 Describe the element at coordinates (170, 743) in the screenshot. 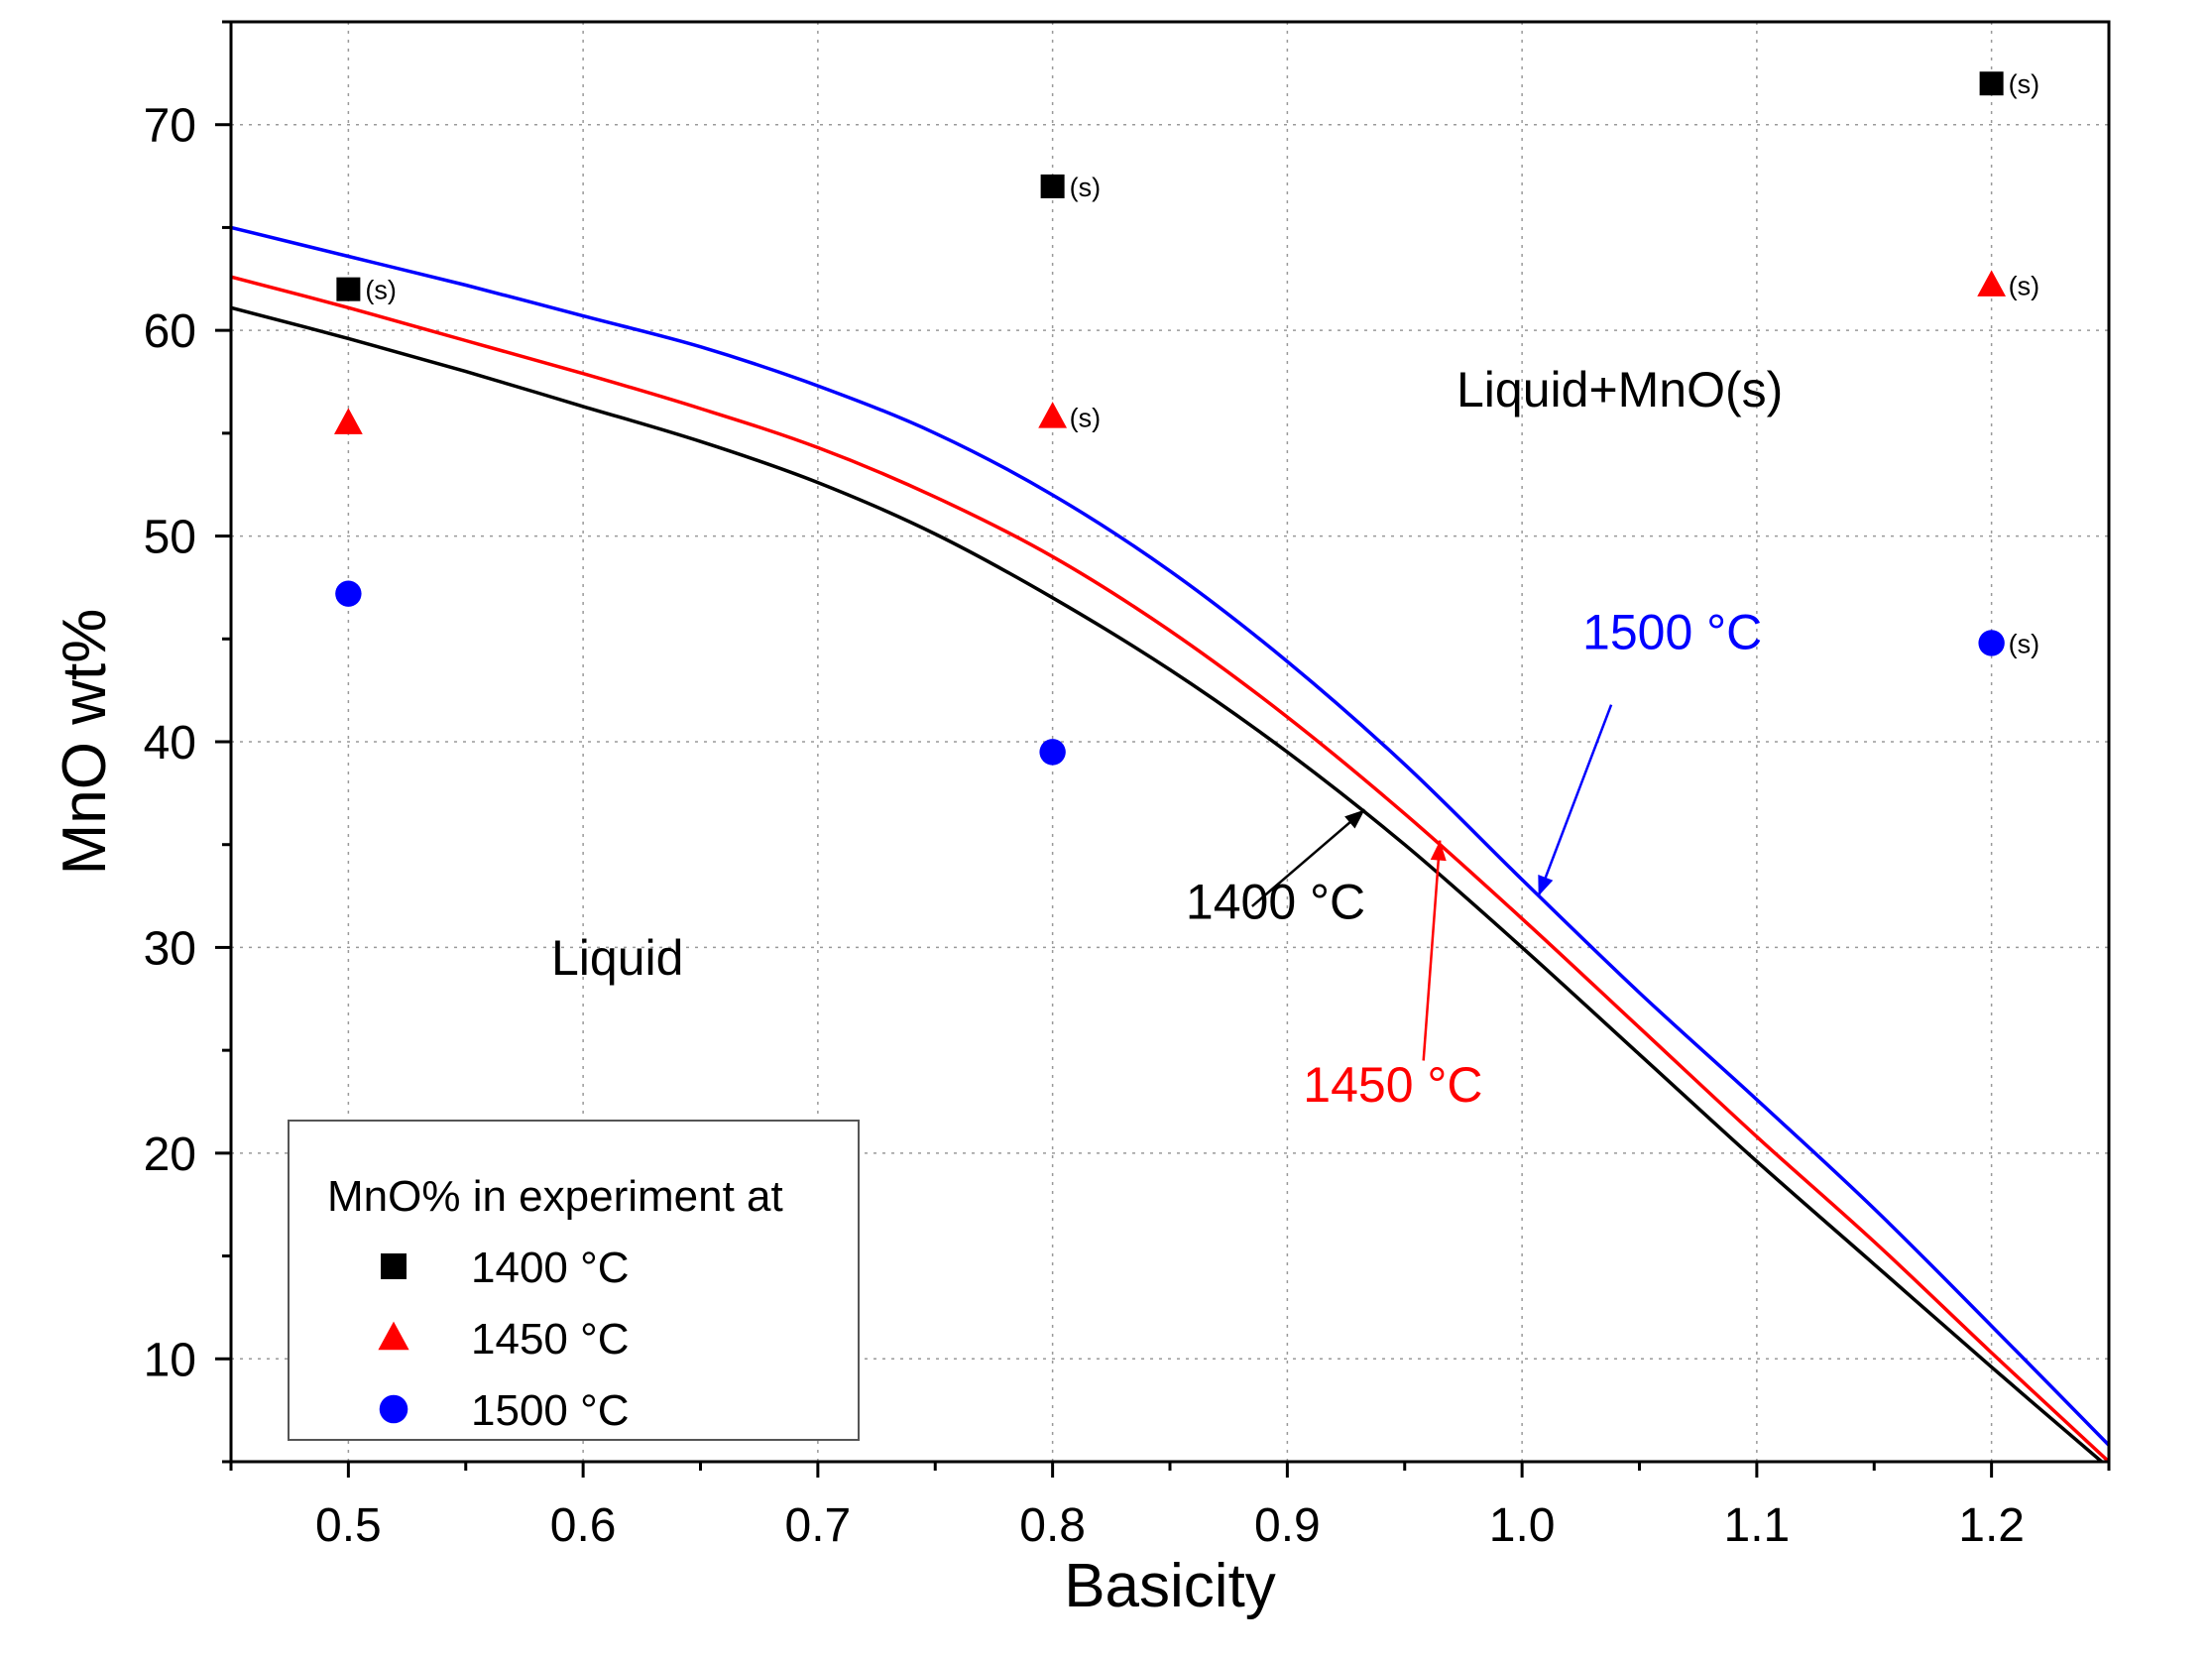

I see `y-tick-label: 40` at that location.